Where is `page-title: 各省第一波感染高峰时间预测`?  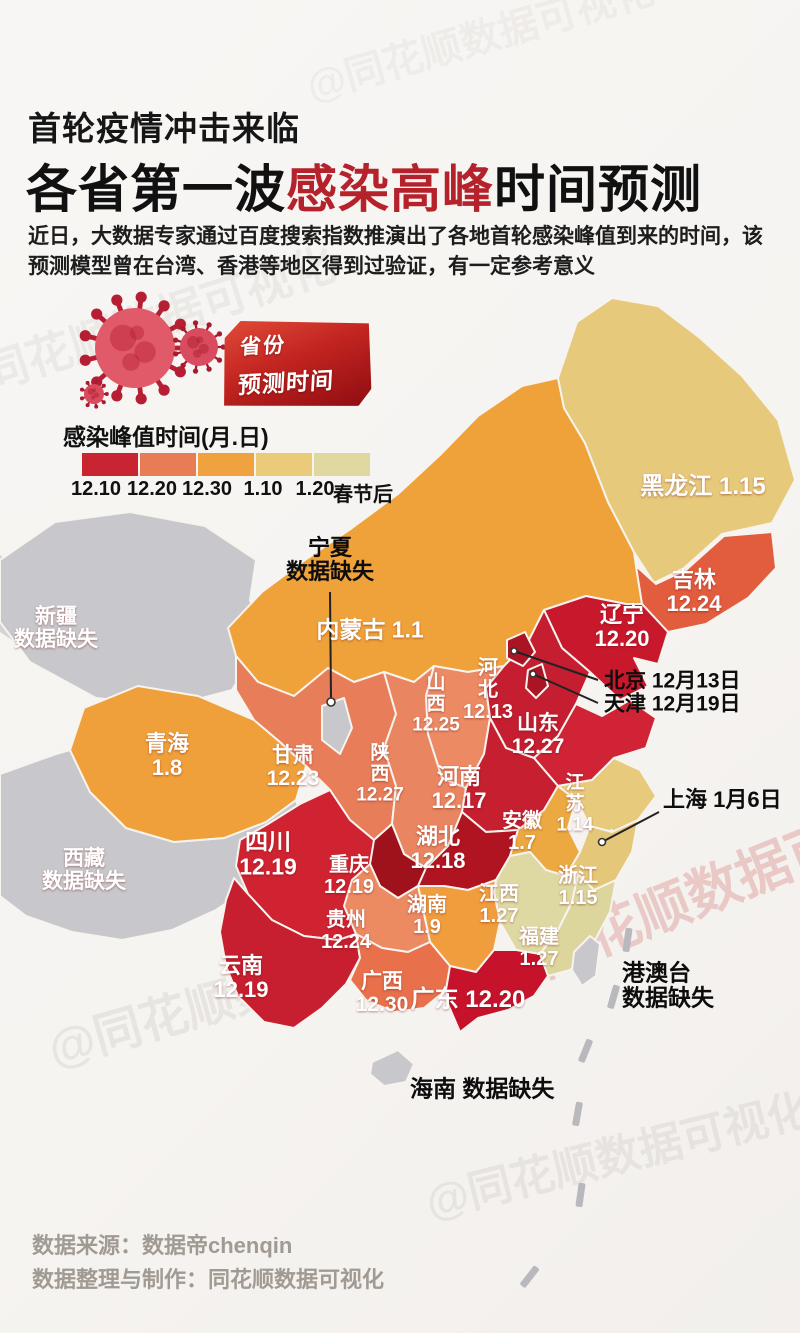 page-title: 各省第一波感染高峰时间预测 is located at coordinates (364, 185).